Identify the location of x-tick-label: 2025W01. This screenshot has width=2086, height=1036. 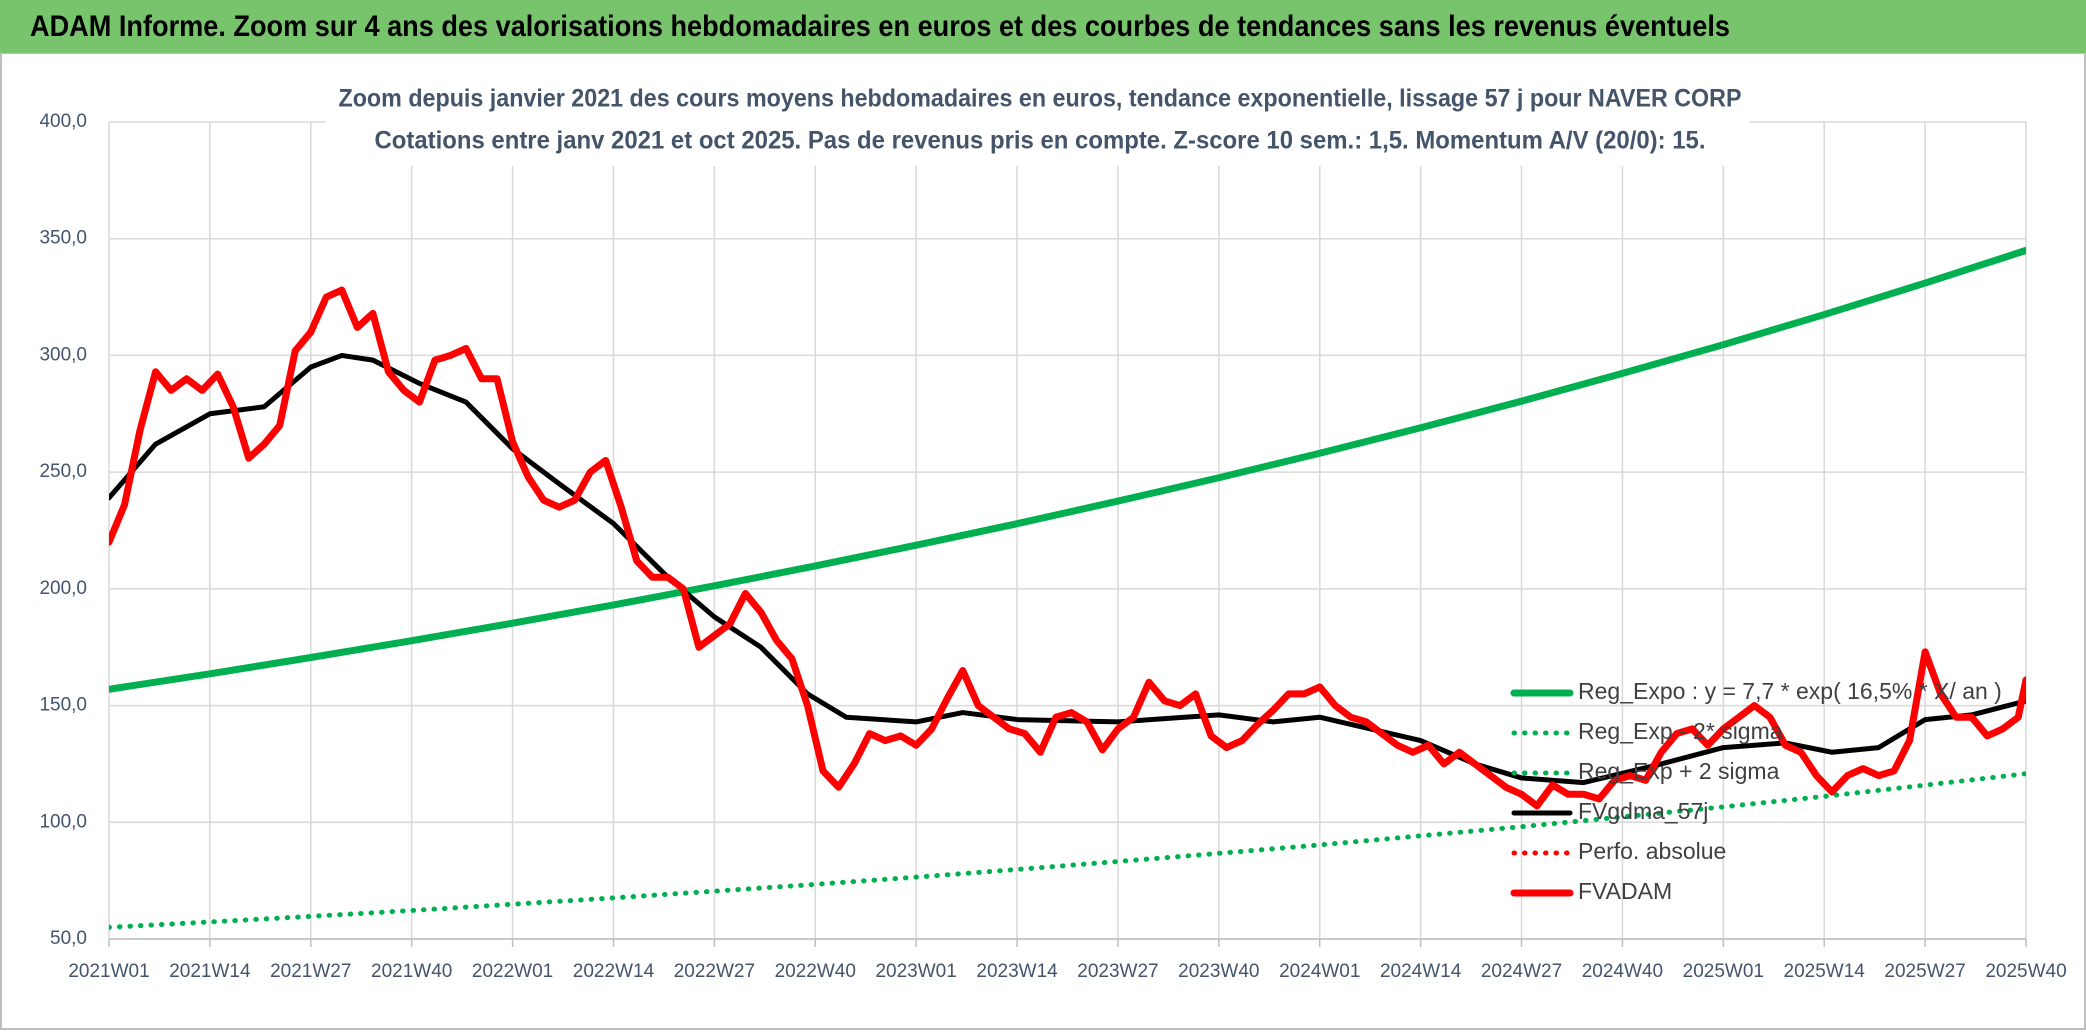
(1723, 971).